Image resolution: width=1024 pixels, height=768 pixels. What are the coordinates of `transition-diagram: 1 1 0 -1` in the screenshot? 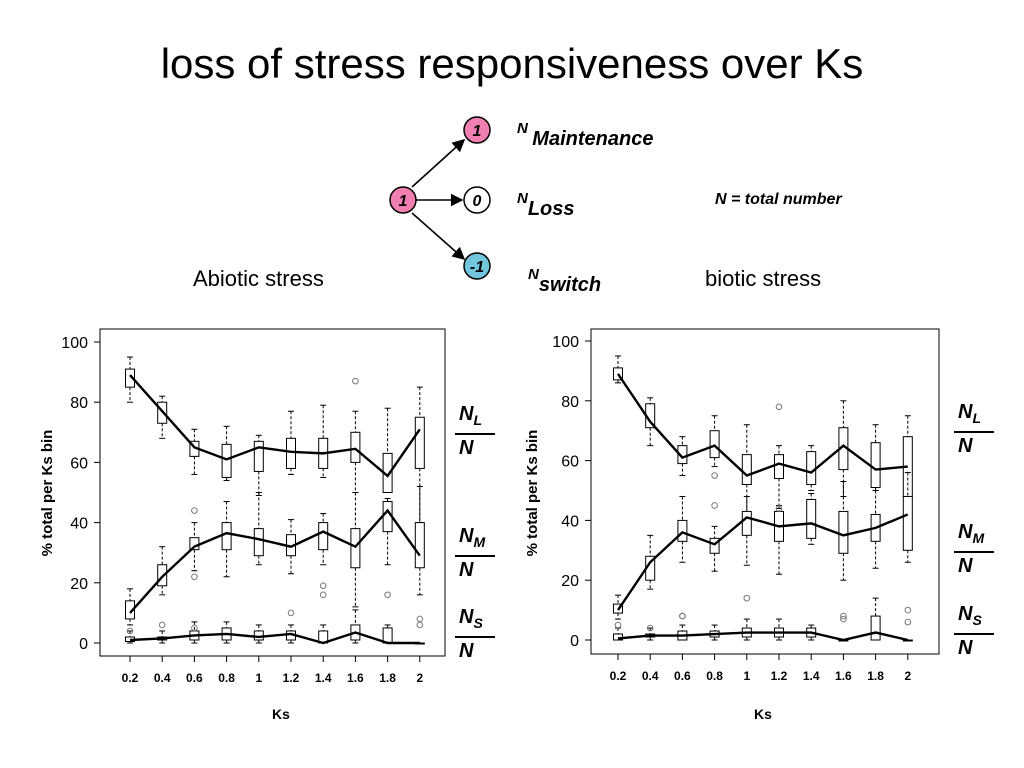 It's located at (440, 198).